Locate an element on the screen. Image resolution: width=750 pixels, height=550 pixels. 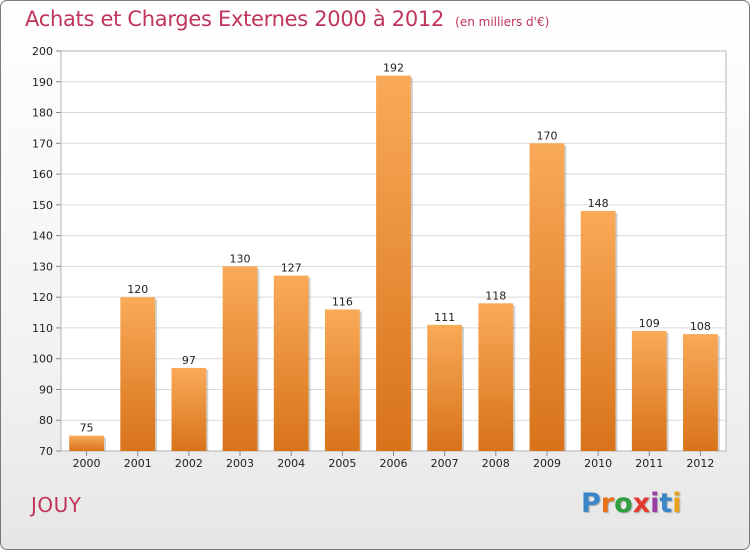
x-tick-label: 2007 is located at coordinates (445, 463).